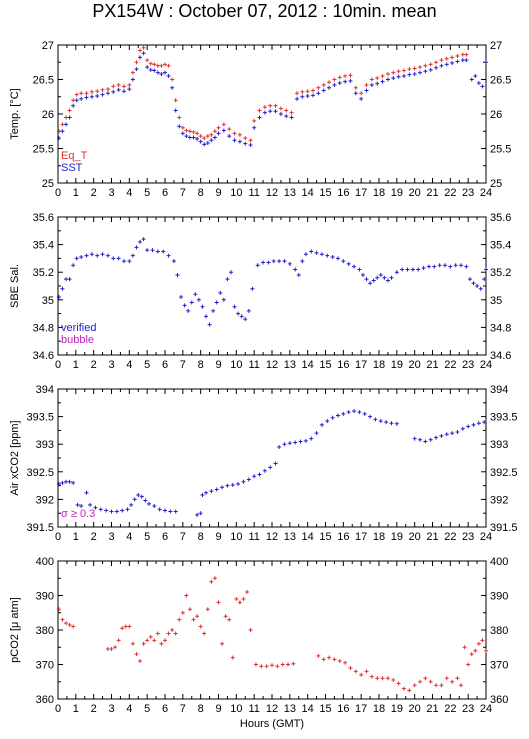 This screenshot has width=529, height=739. I want to click on x-tick-label: 8, so click(201, 365).